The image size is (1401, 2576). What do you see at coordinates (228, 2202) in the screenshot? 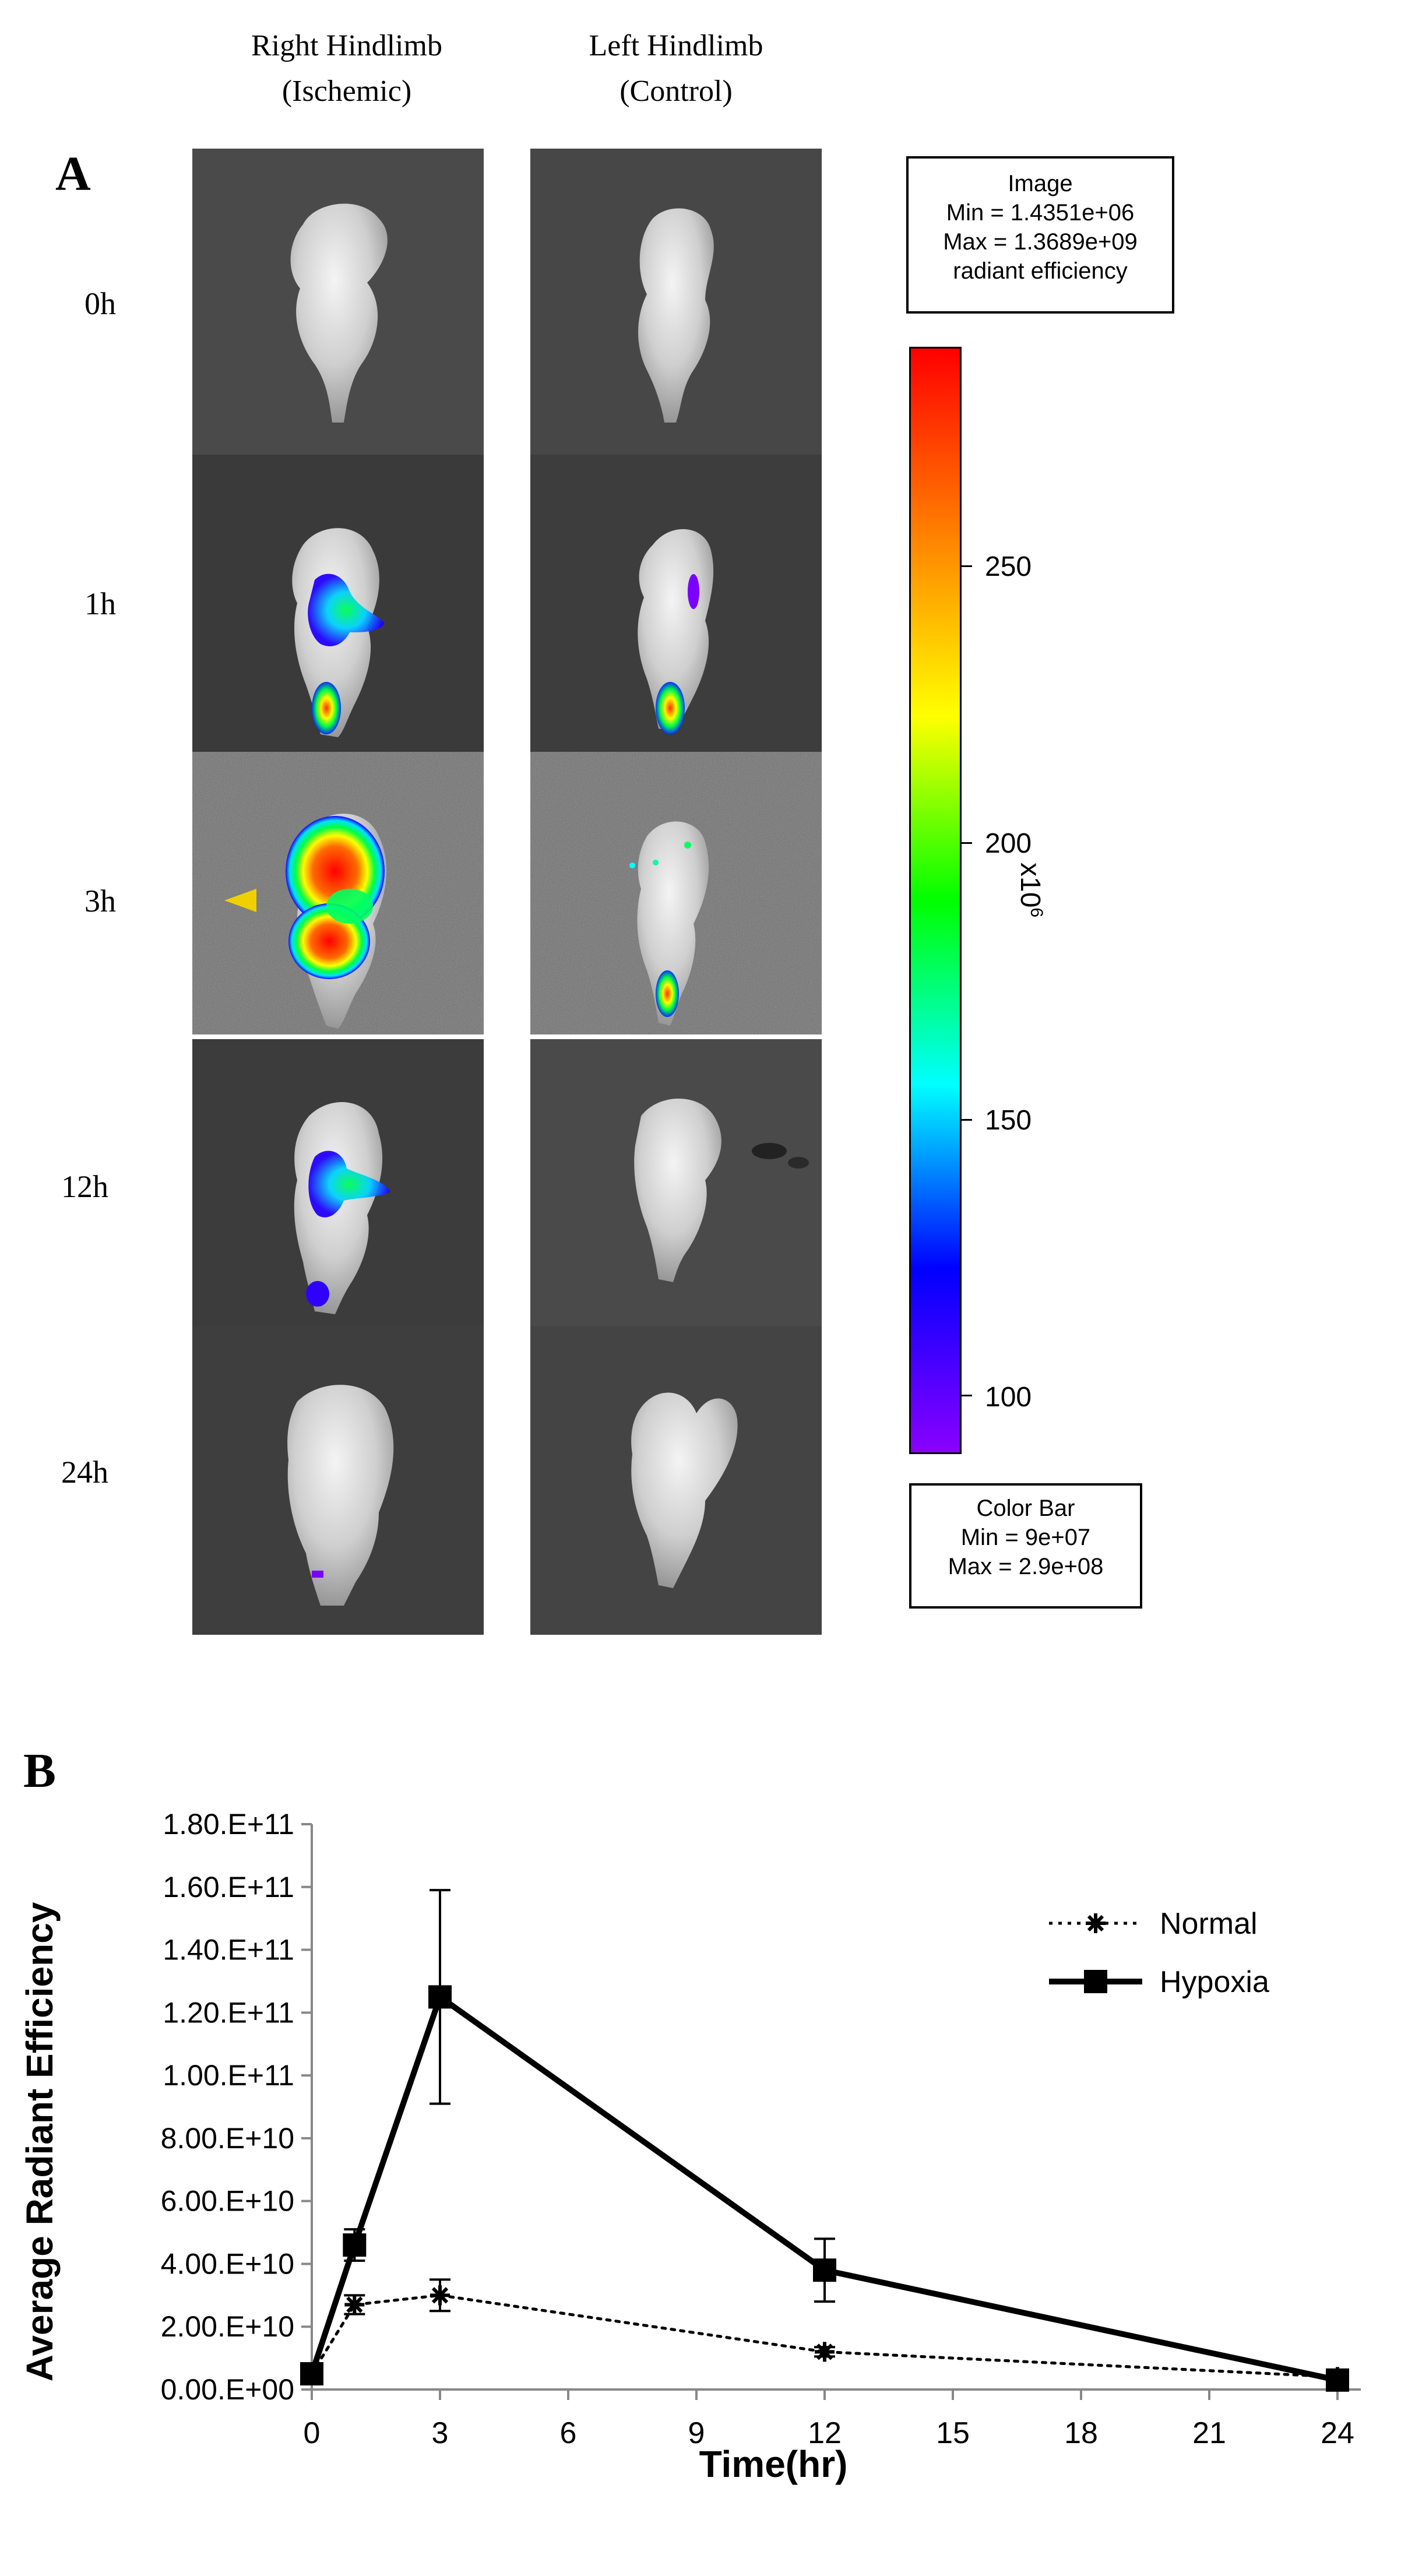
I see `y-tick-label: 6.00.E+10` at bounding box center [228, 2202].